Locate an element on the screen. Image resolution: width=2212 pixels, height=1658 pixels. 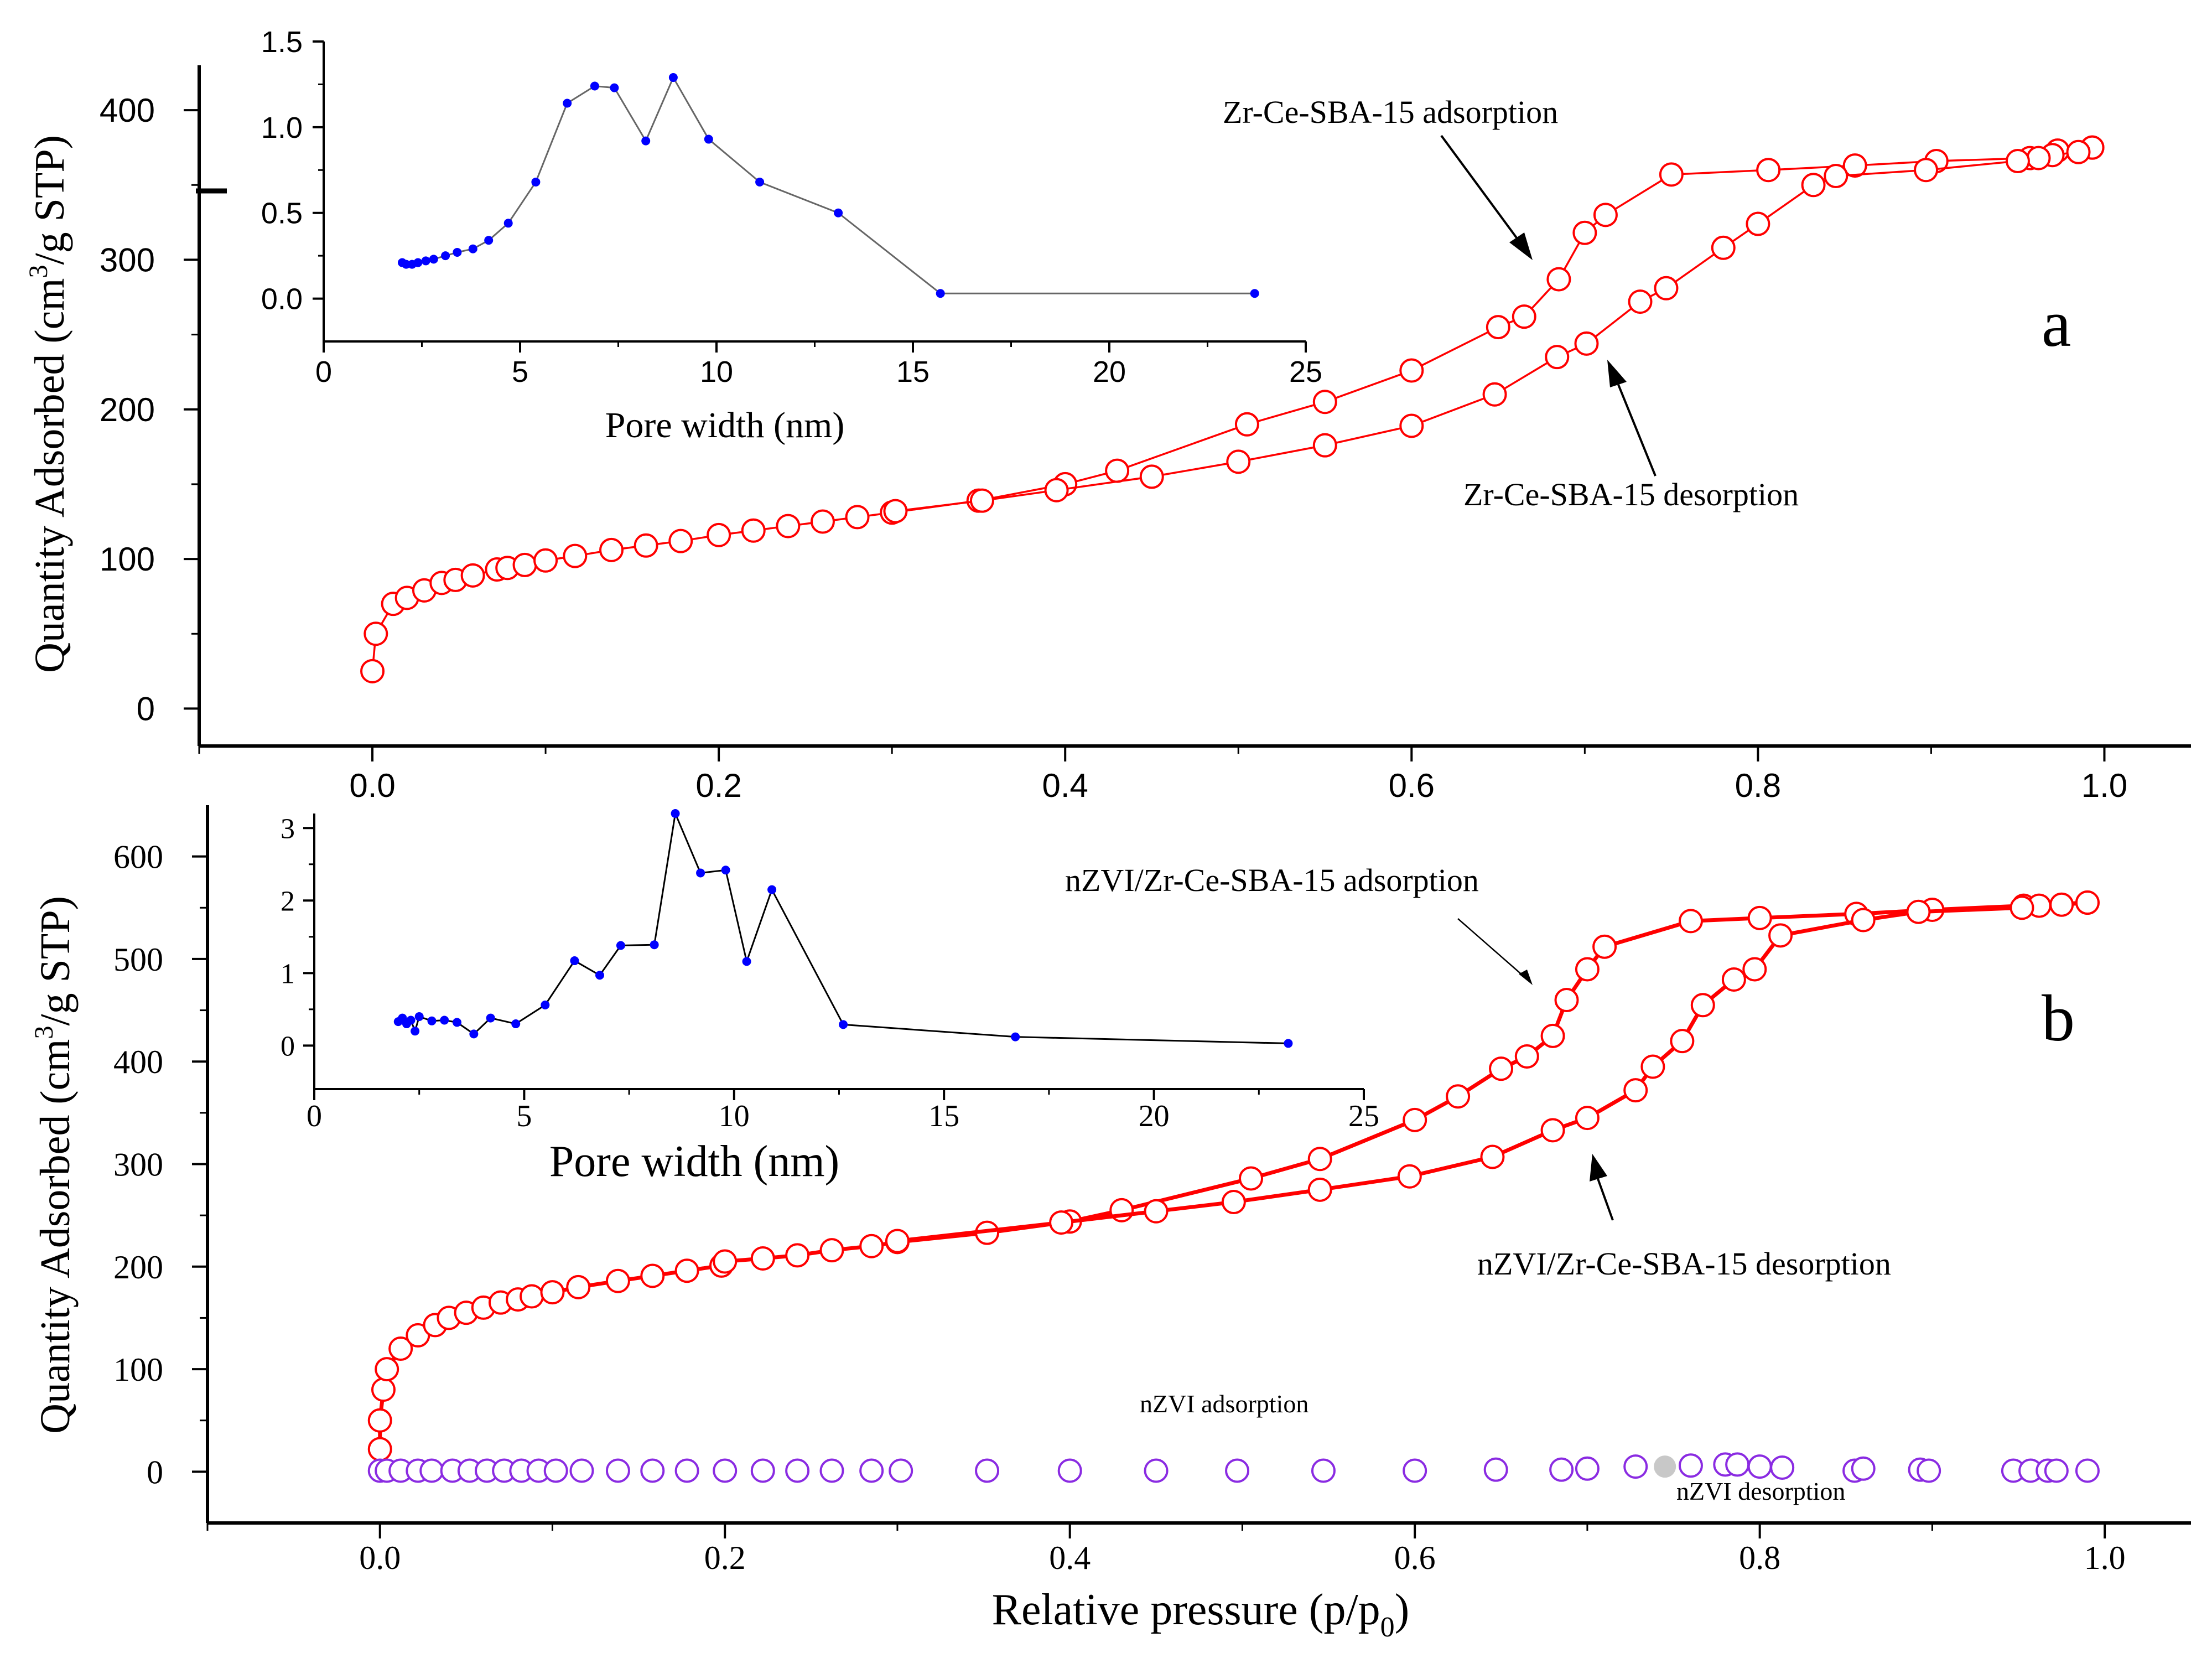
annotation-b-desorption: nZVI/Zr-Ce-SBA-15 desorption is located at coordinates (1684, 1264).